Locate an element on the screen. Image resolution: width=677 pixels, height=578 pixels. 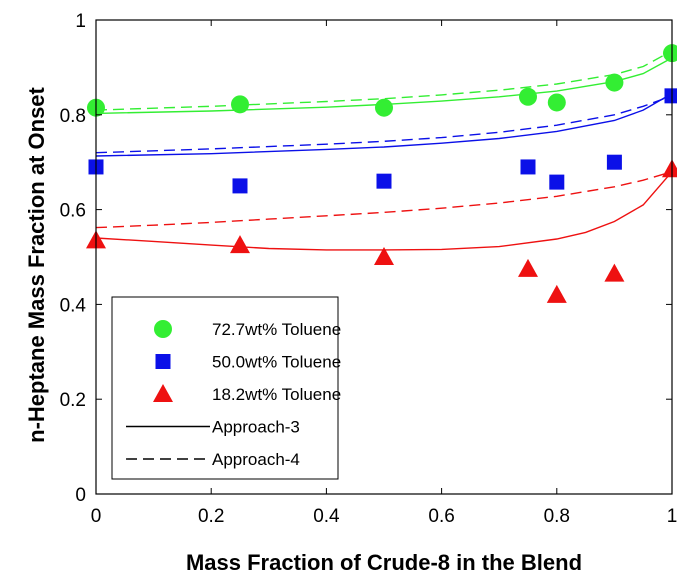
y-tick-label: 0 is located at coordinates (80, 495).